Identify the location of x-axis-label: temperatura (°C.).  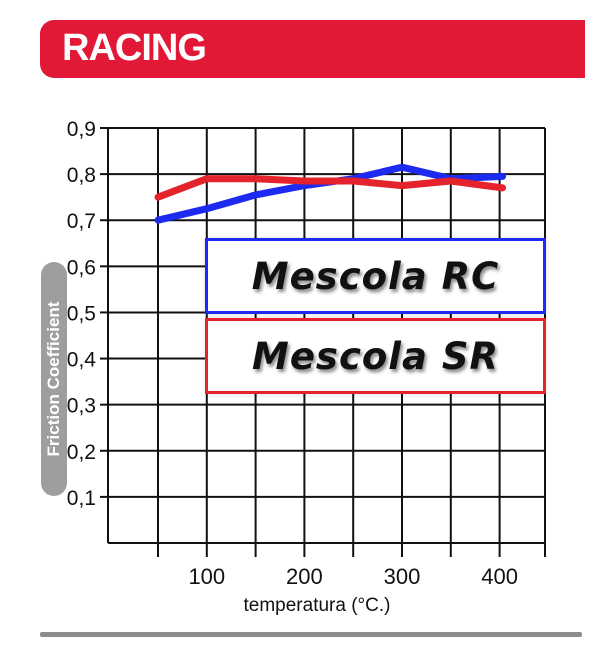
(317, 605).